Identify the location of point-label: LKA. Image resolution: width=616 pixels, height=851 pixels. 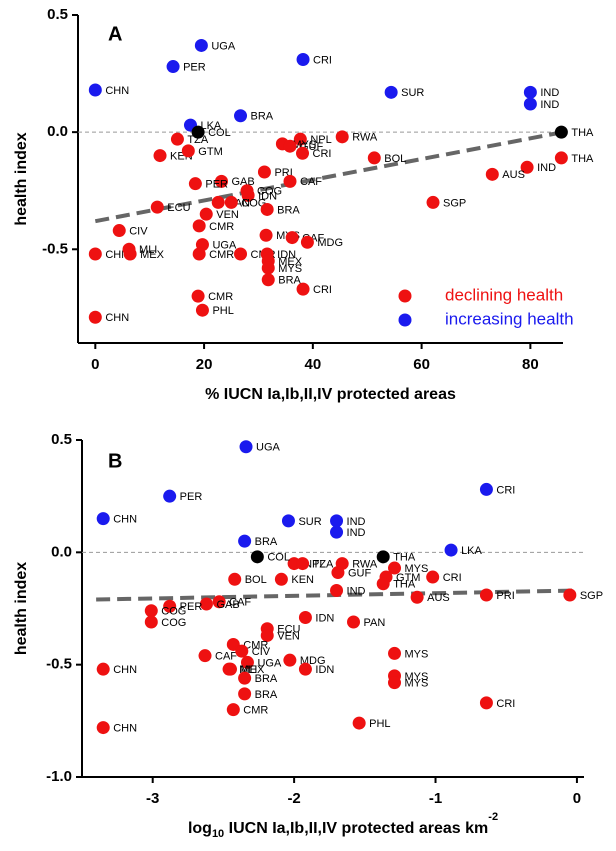
(471, 551).